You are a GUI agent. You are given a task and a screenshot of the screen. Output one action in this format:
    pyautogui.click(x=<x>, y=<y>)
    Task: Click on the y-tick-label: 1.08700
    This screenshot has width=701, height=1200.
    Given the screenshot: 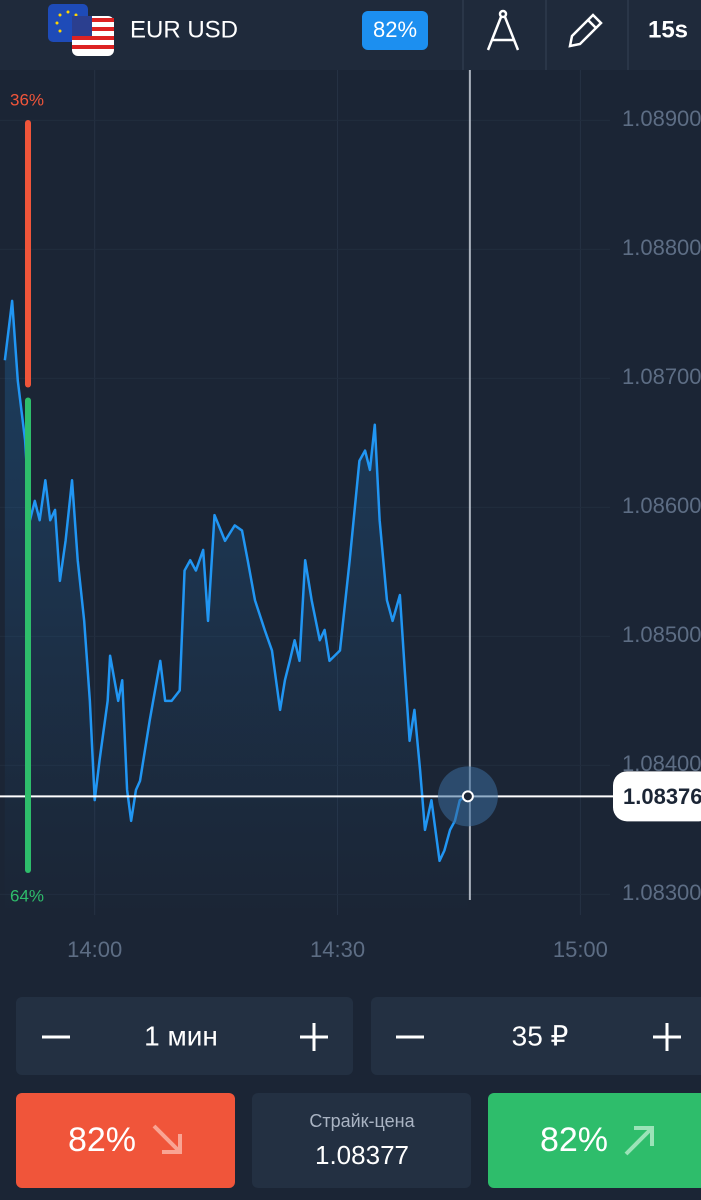 What is the action you would take?
    pyautogui.click(x=661, y=376)
    